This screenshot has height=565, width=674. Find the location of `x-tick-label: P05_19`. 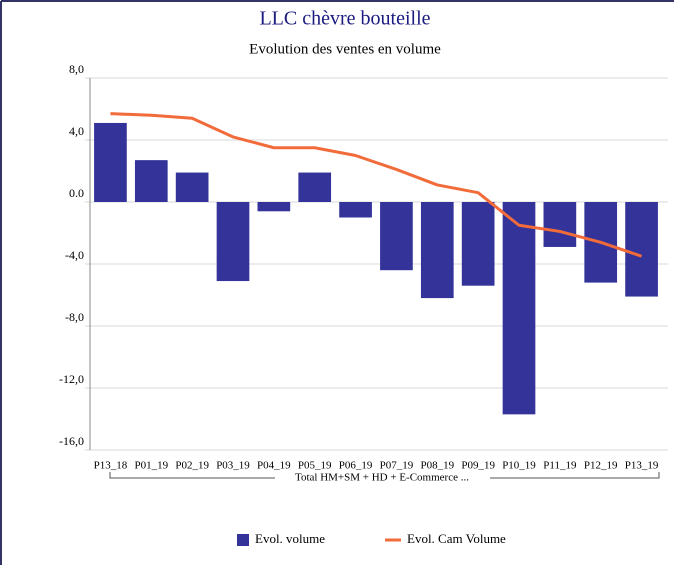

x-tick-label: P05_19 is located at coordinates (315, 466).